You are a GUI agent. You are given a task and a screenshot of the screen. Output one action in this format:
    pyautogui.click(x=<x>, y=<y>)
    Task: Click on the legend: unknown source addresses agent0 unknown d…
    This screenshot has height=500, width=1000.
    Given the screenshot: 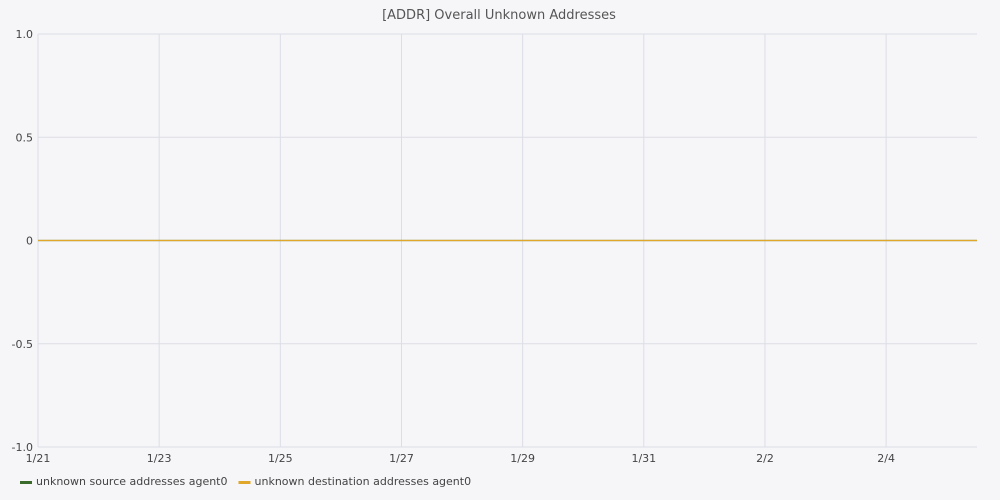 What is the action you would take?
    pyautogui.click(x=245, y=481)
    